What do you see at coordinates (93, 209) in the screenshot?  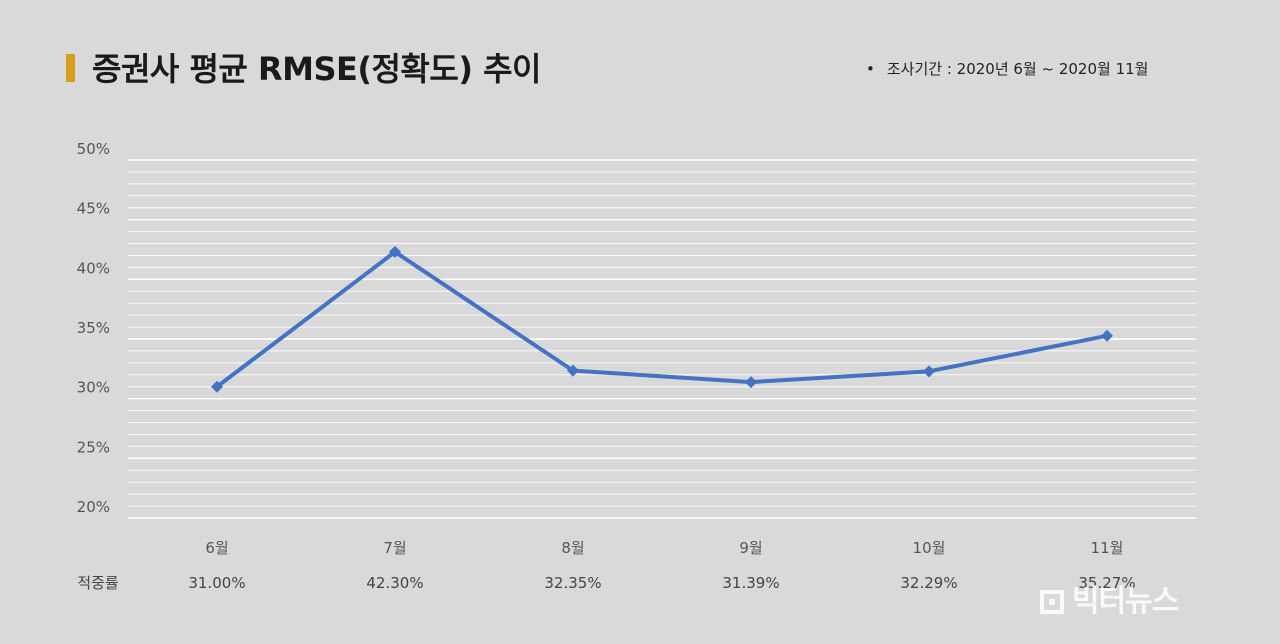 I see `y-tick-label: 45%` at bounding box center [93, 209].